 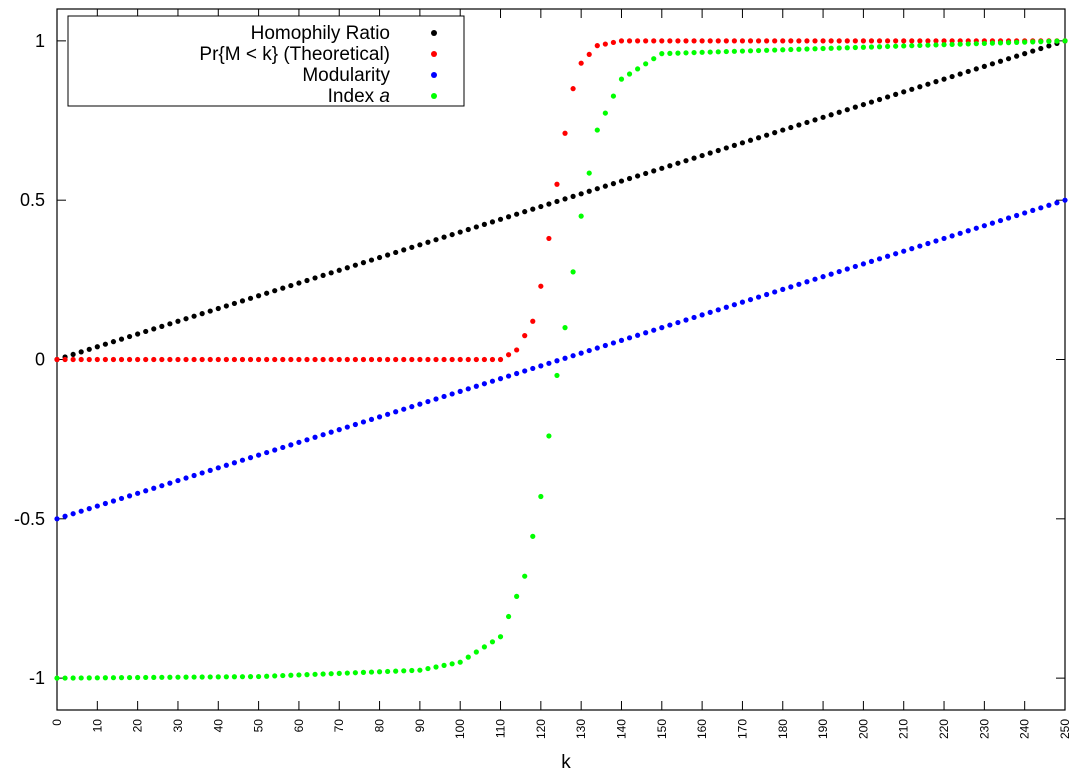 What do you see at coordinates (460, 729) in the screenshot?
I see `x-tick-label: 100` at bounding box center [460, 729].